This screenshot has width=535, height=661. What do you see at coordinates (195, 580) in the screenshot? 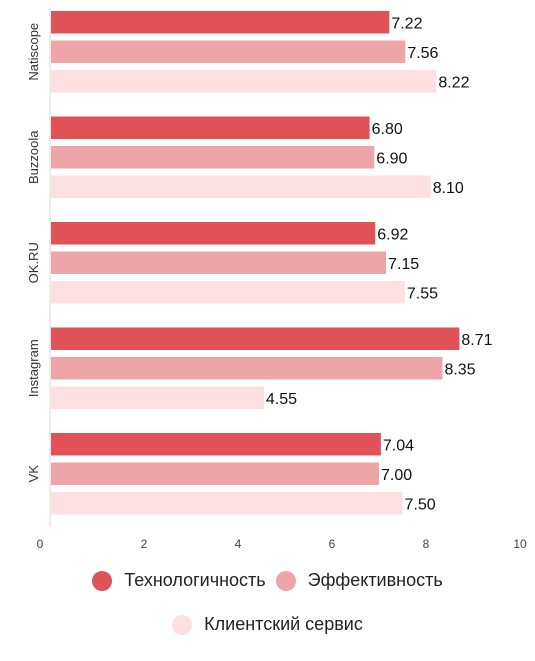
I see `legend-label-tech: Технологичность` at bounding box center [195, 580].